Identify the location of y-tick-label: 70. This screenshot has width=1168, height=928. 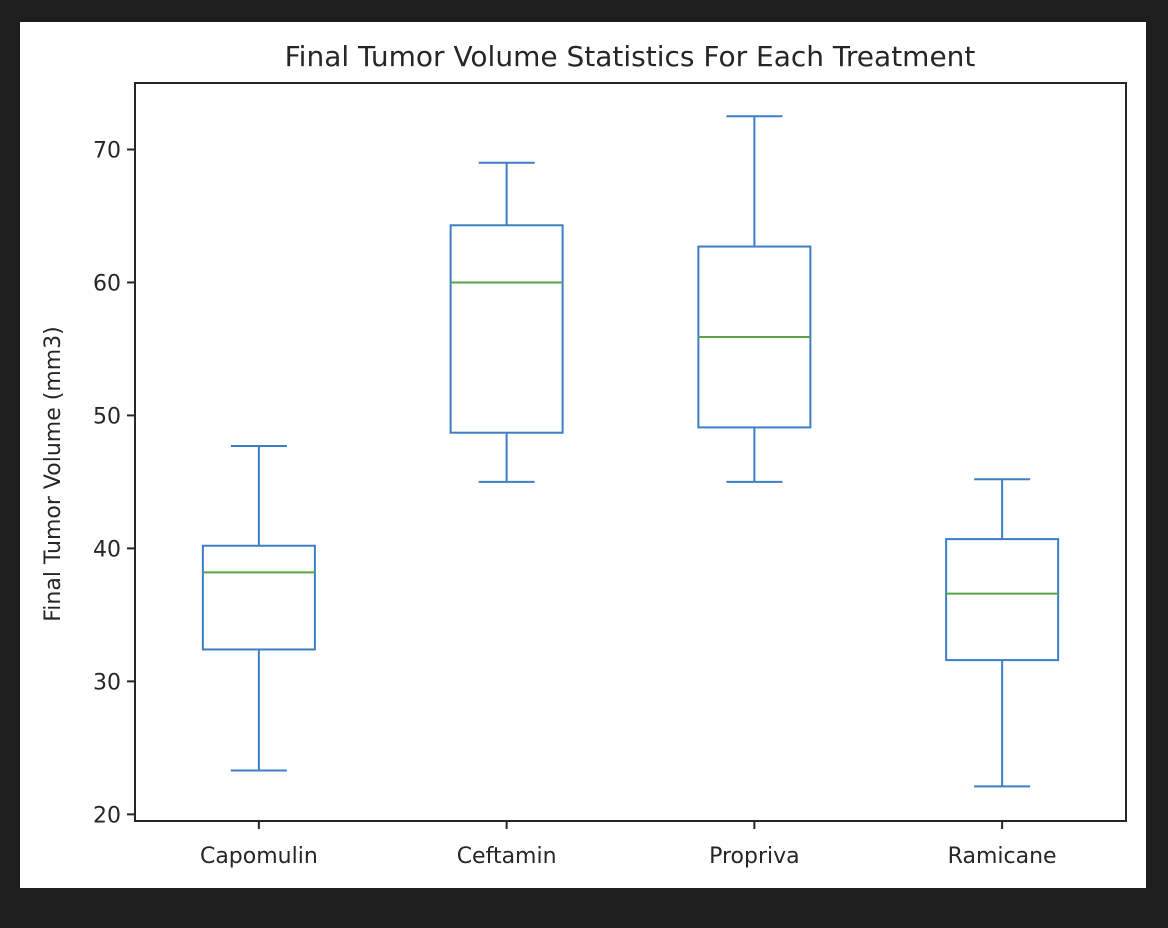
(107, 150).